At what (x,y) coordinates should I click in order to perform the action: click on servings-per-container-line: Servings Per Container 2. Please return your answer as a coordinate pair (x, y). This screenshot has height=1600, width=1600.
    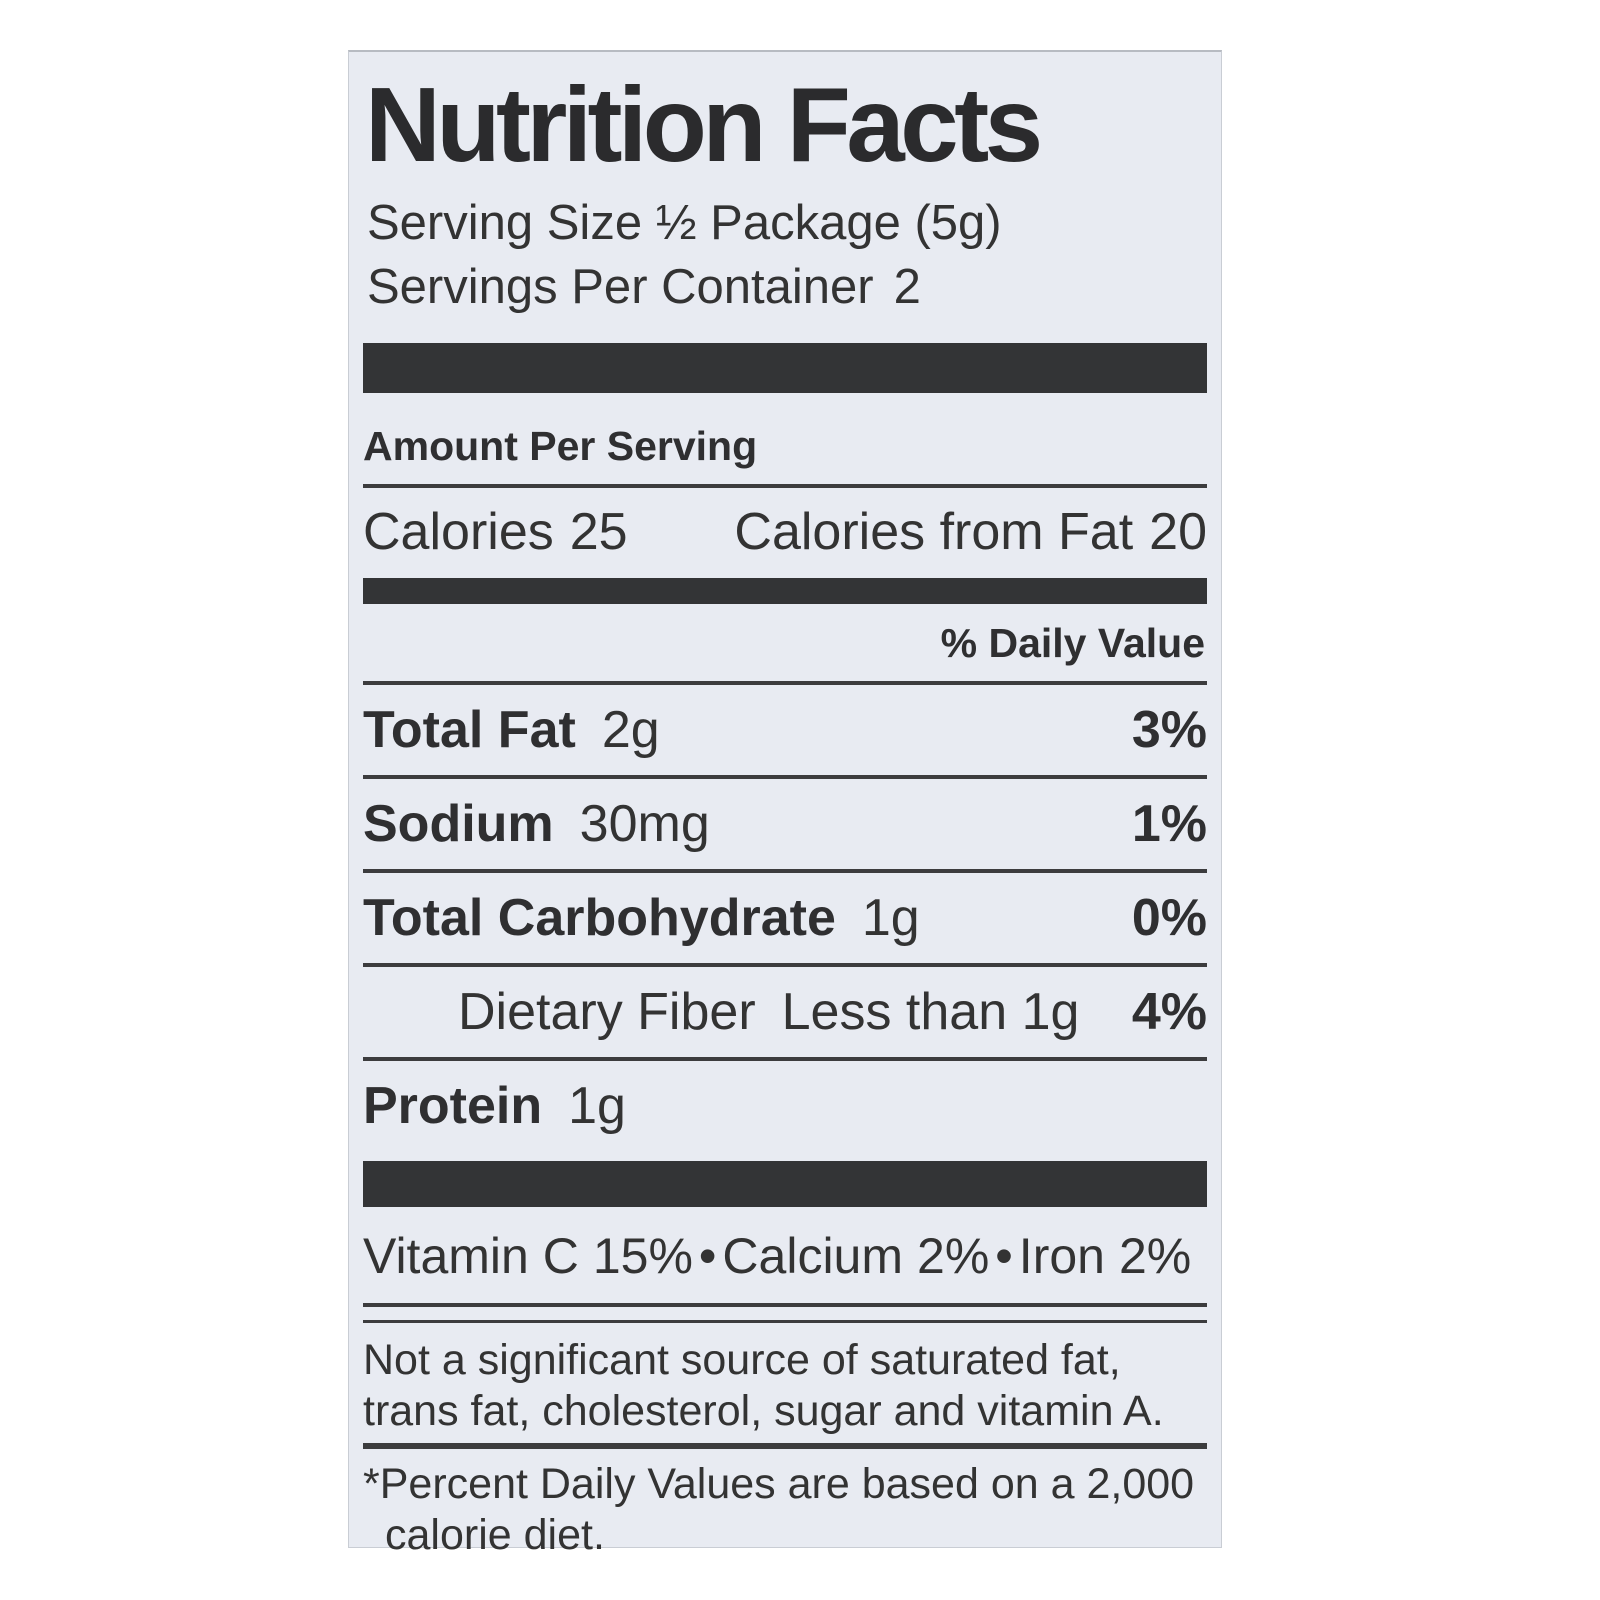
    Looking at the image, I should click on (787, 288).